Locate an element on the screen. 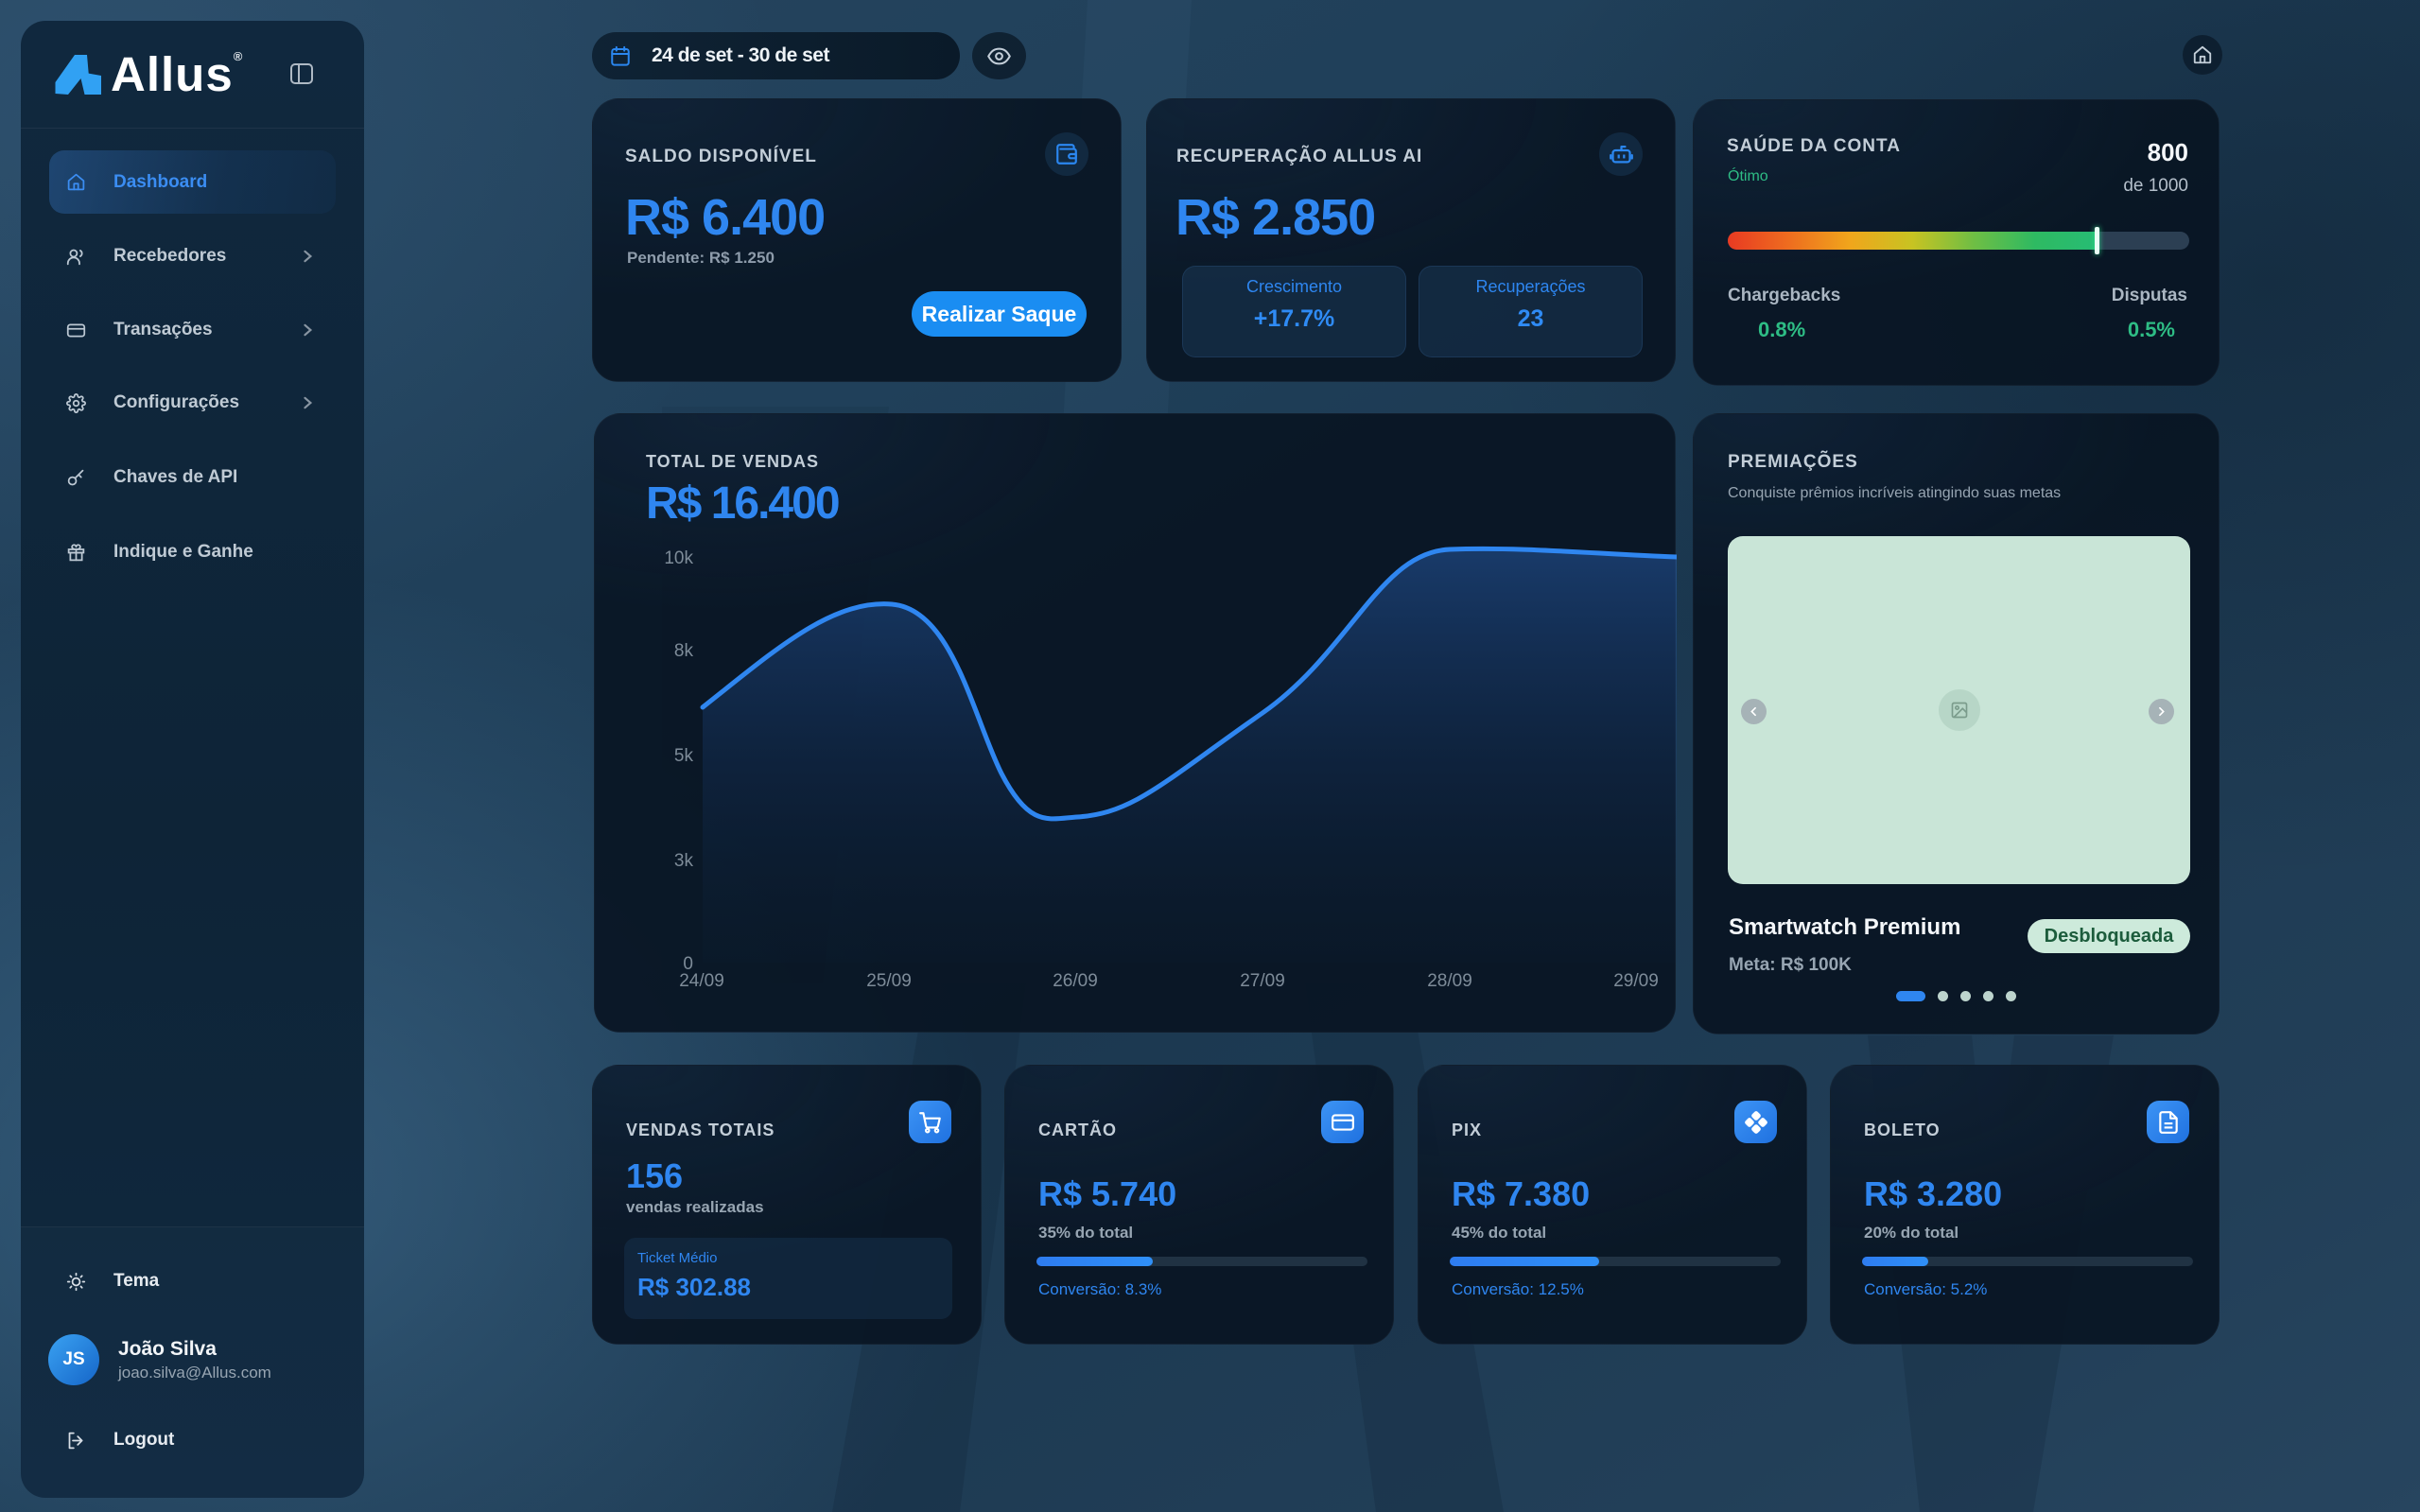 This screenshot has width=2420, height=1512. svg-text: 8k is located at coordinates (684, 651).